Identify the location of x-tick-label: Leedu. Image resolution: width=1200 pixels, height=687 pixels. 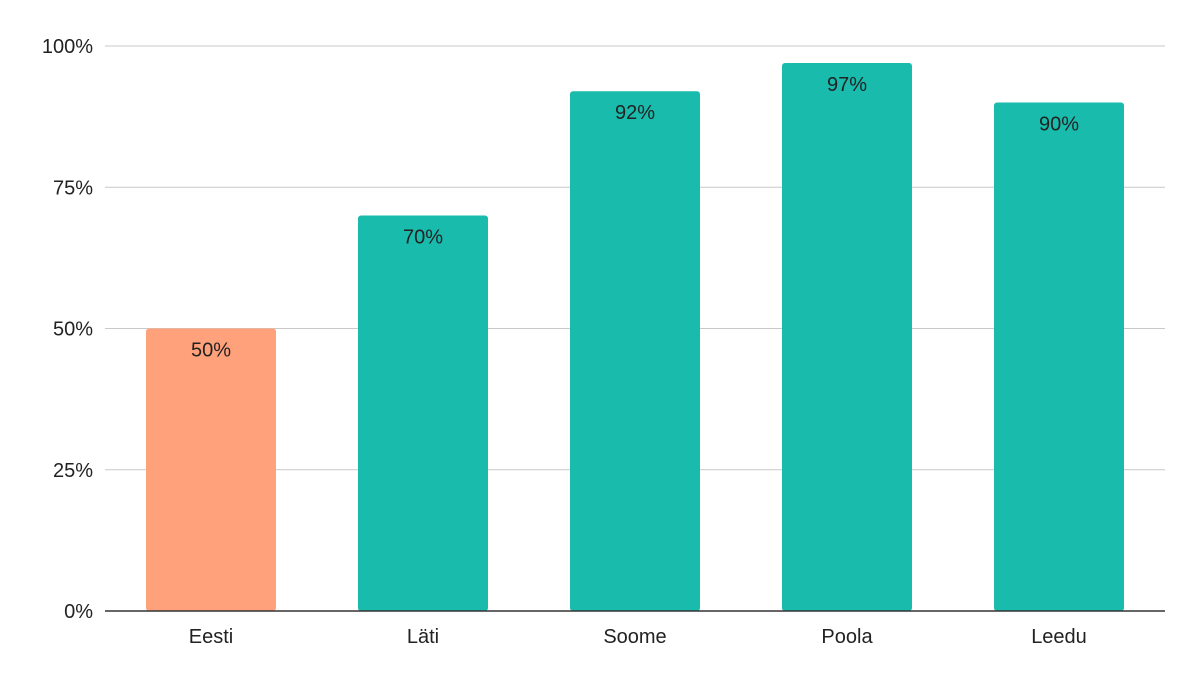
(1059, 637).